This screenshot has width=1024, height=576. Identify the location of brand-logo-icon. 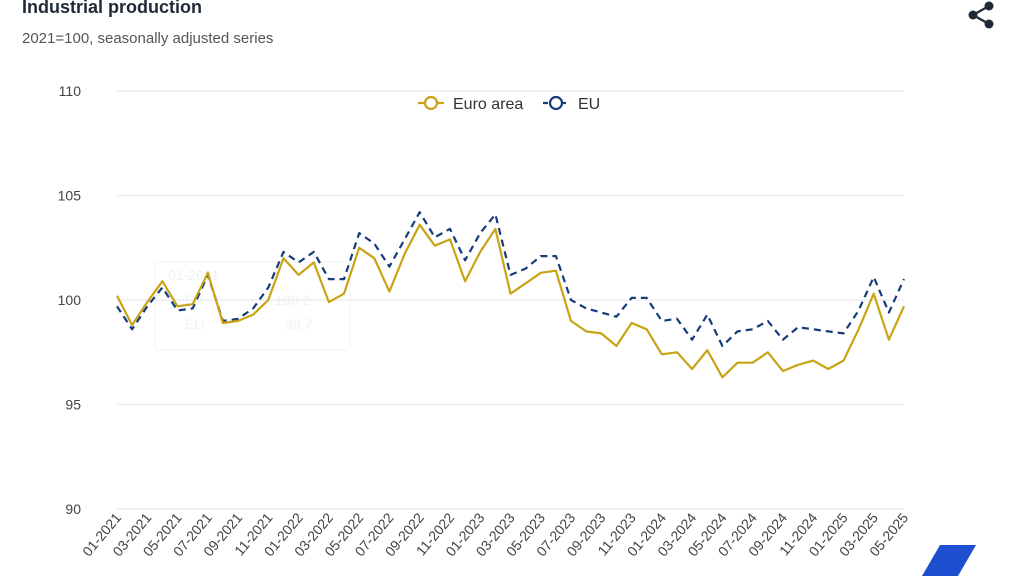
(949, 560).